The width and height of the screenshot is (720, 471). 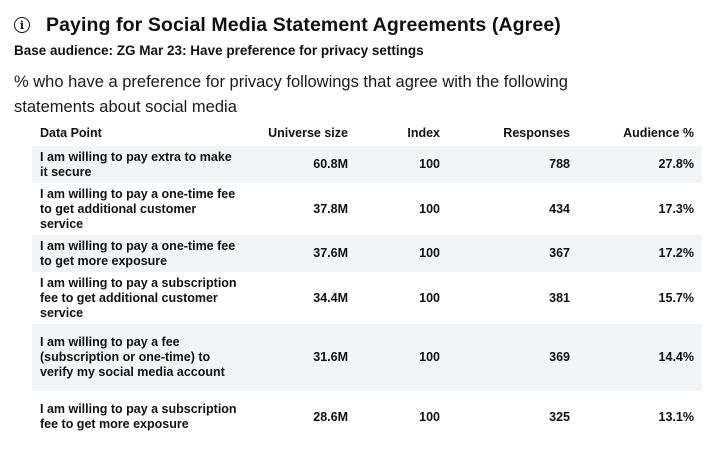 What do you see at coordinates (301, 417) in the screenshot?
I see `cell-universe-size: 28.6M` at bounding box center [301, 417].